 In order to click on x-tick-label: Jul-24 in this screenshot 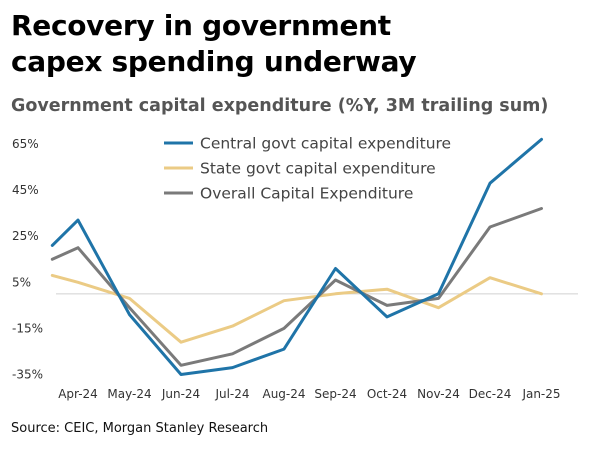, I will do `click(231, 394)`.